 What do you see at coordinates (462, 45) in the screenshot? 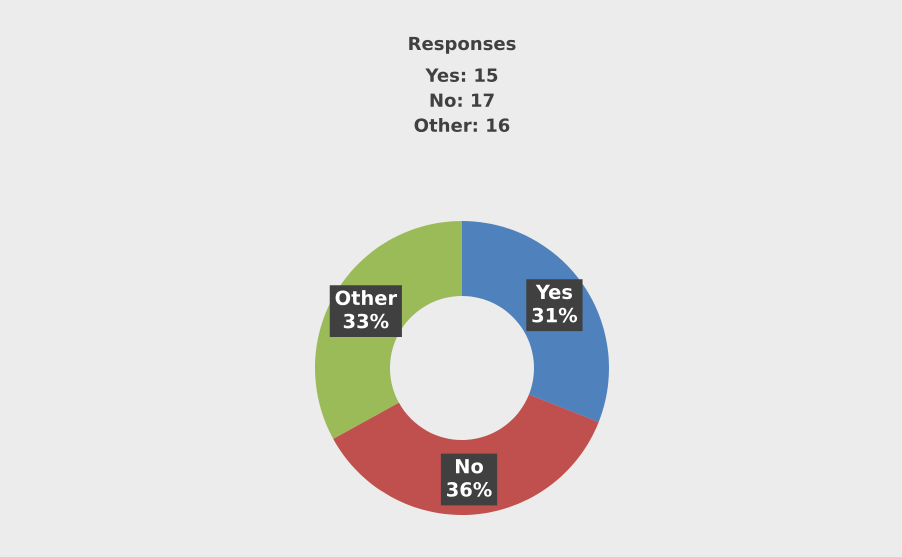
I see `chart-title: Responses` at bounding box center [462, 45].